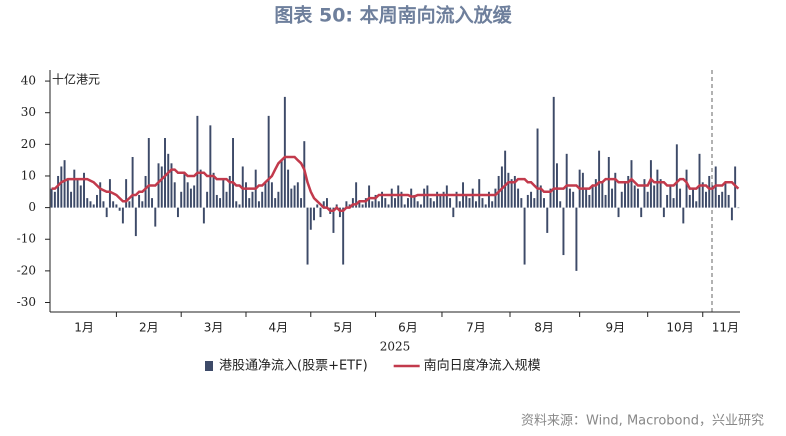  Describe the element at coordinates (84, 328) in the screenshot. I see `x-tick-label: 1月` at that location.